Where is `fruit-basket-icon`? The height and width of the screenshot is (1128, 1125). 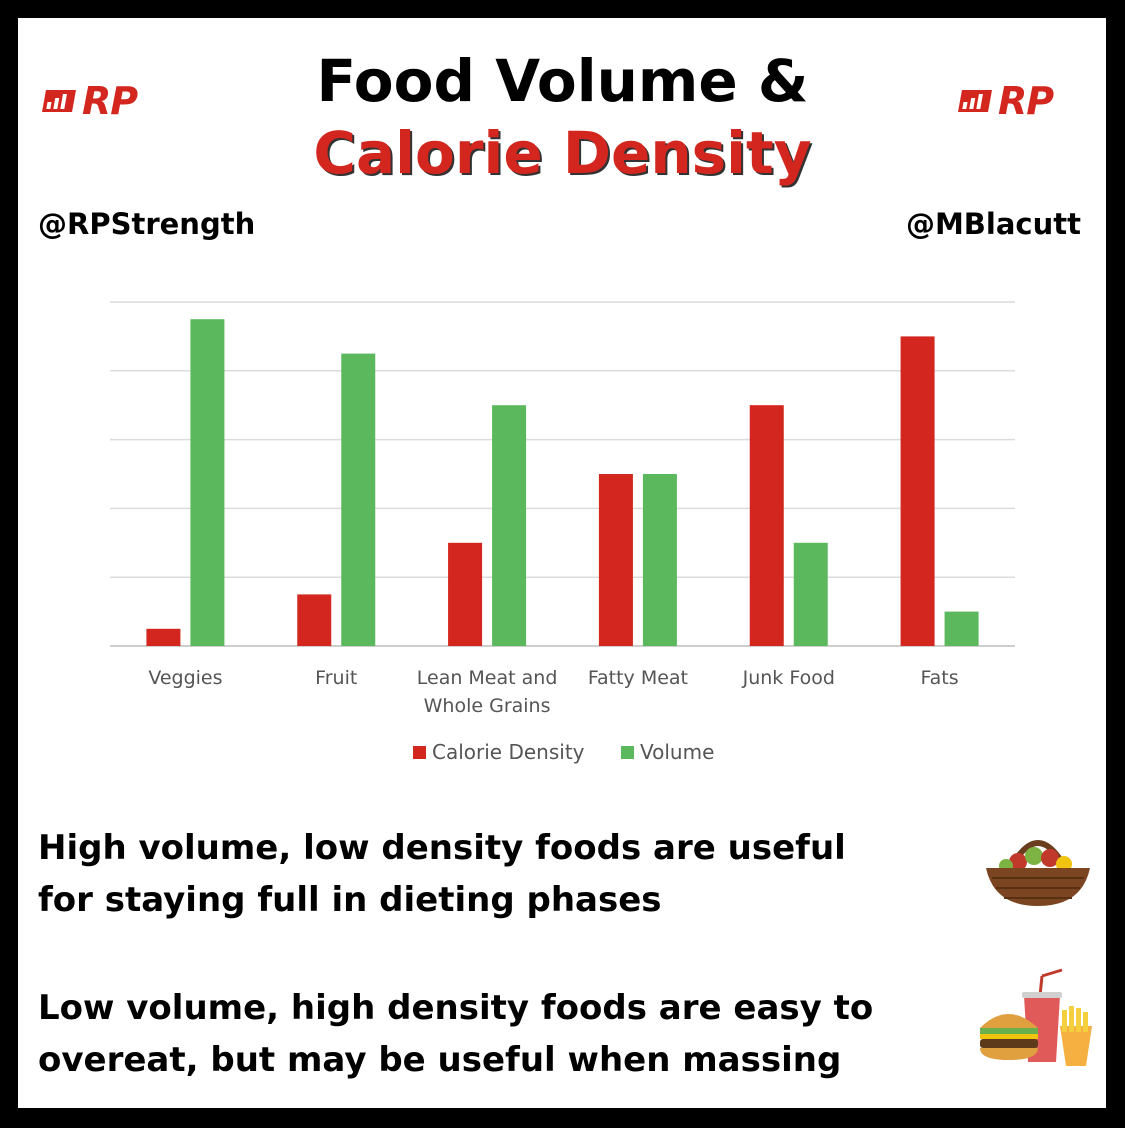
fruit-basket-icon is located at coordinates (1038, 873).